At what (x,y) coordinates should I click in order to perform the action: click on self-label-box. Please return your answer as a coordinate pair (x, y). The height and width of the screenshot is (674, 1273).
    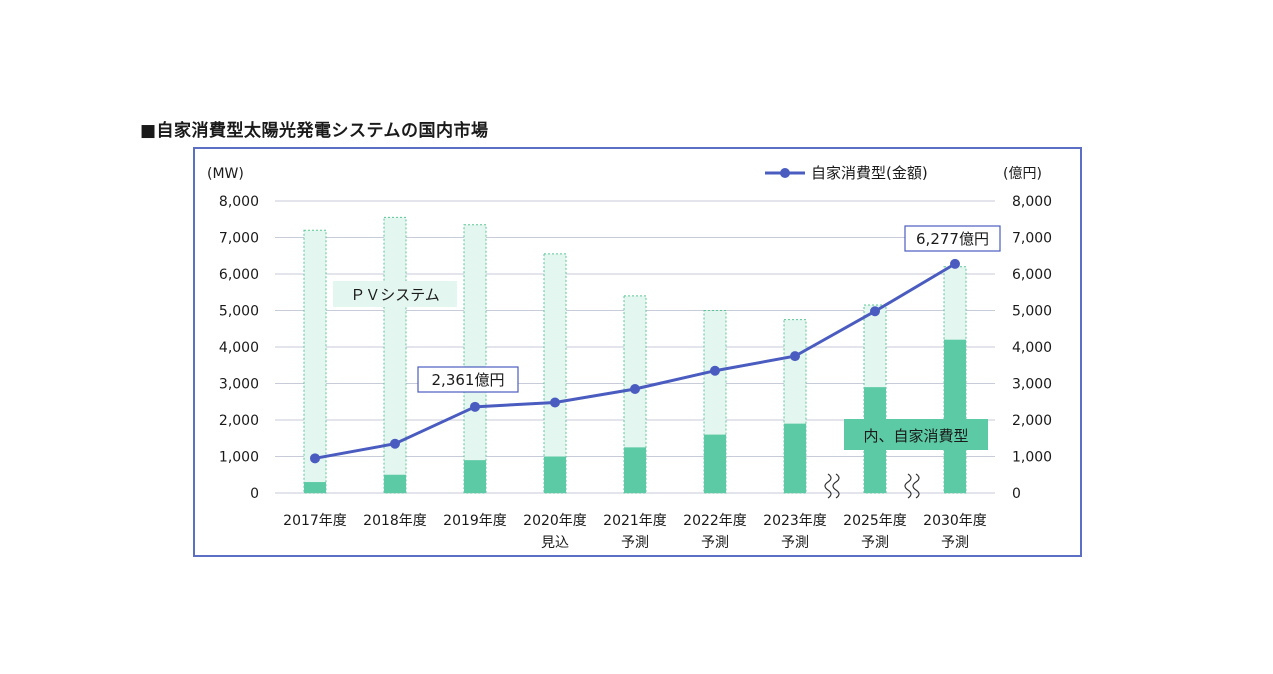
    Looking at the image, I should click on (916, 434).